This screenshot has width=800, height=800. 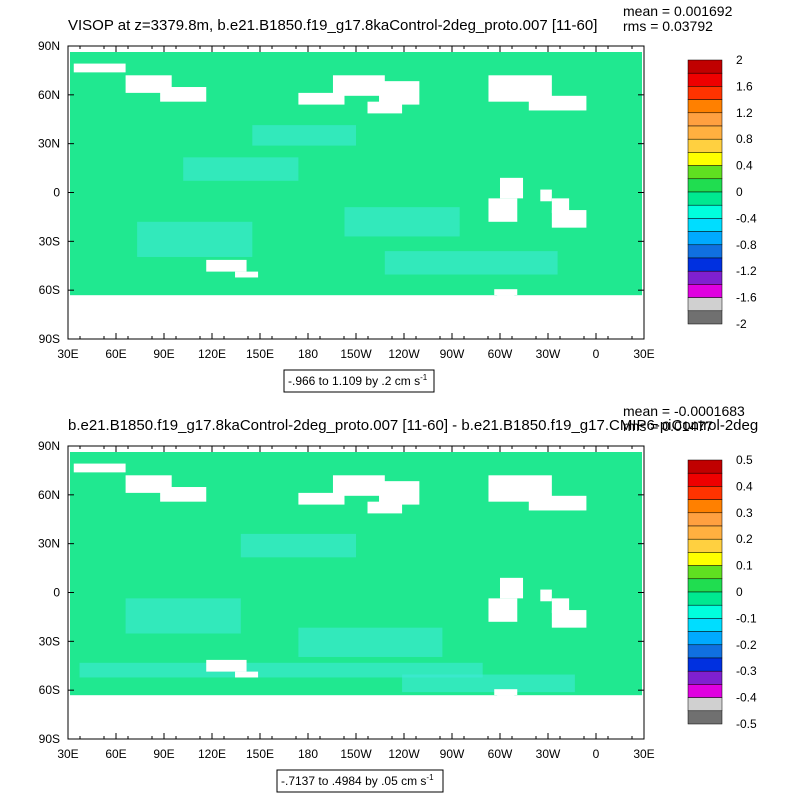 What do you see at coordinates (668, 26) in the screenshot?
I see `rms-stat: rms = 0.03792` at bounding box center [668, 26].